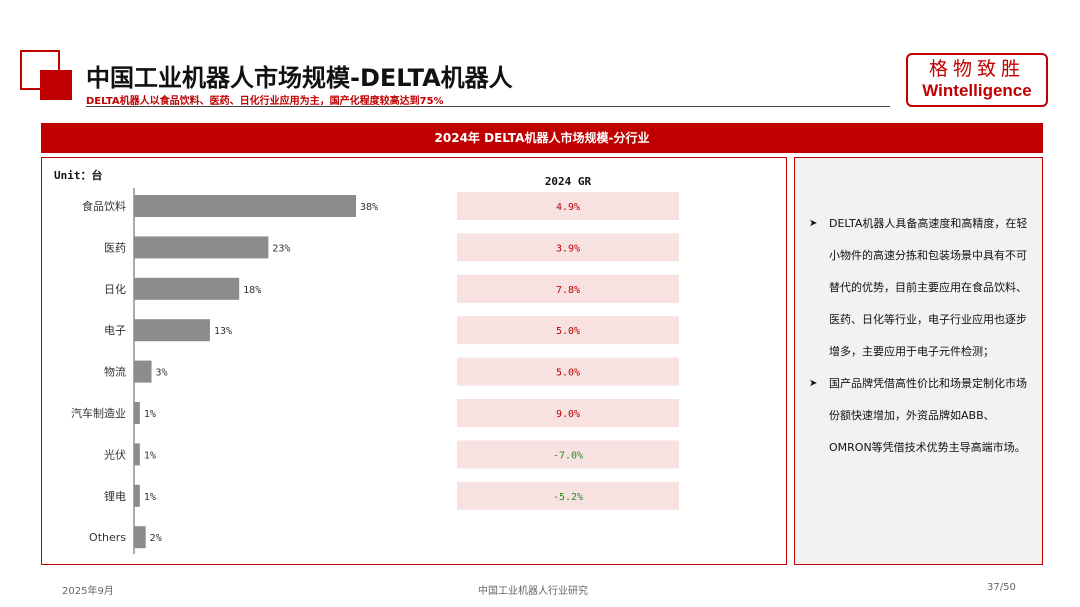 This screenshot has height=607, width=1080. What do you see at coordinates (252, 290) in the screenshot?
I see `bar-value-label: 18%` at bounding box center [252, 290].